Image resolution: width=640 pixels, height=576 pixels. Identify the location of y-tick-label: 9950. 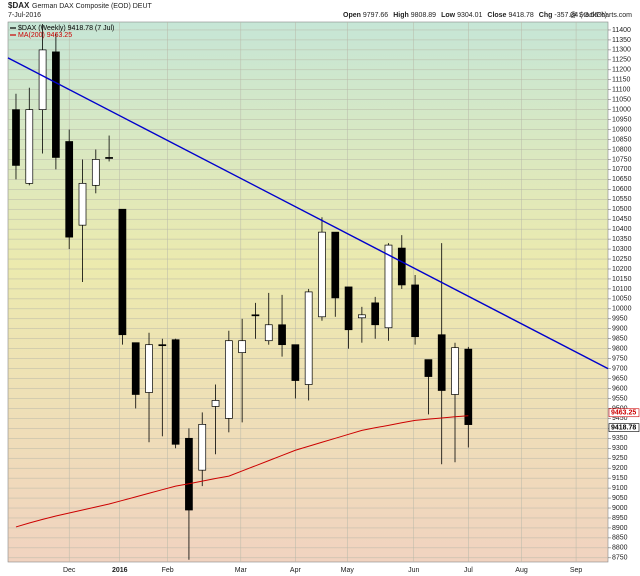
(620, 319).